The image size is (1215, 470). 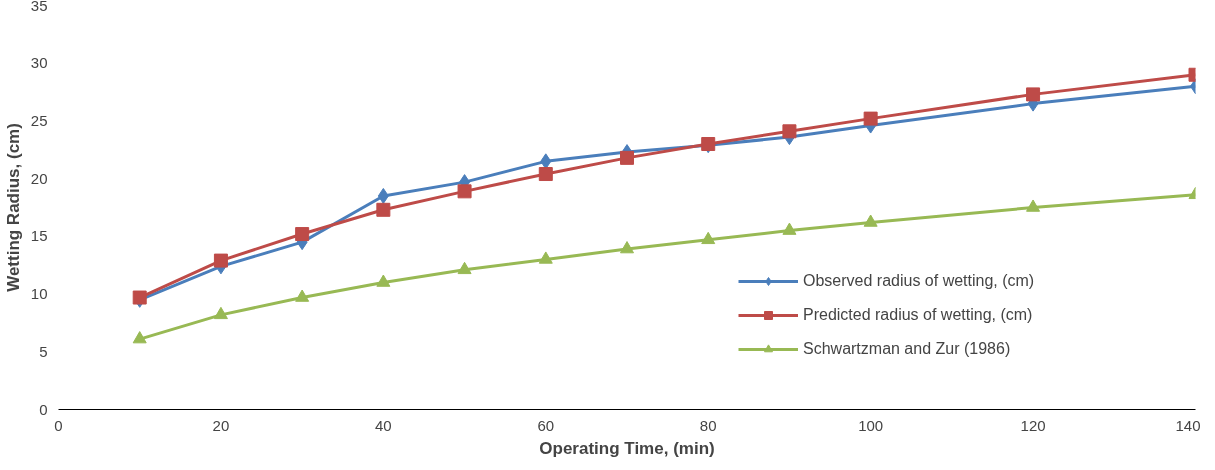 What do you see at coordinates (39, 63) in the screenshot?
I see `y-tick-label: 30` at bounding box center [39, 63].